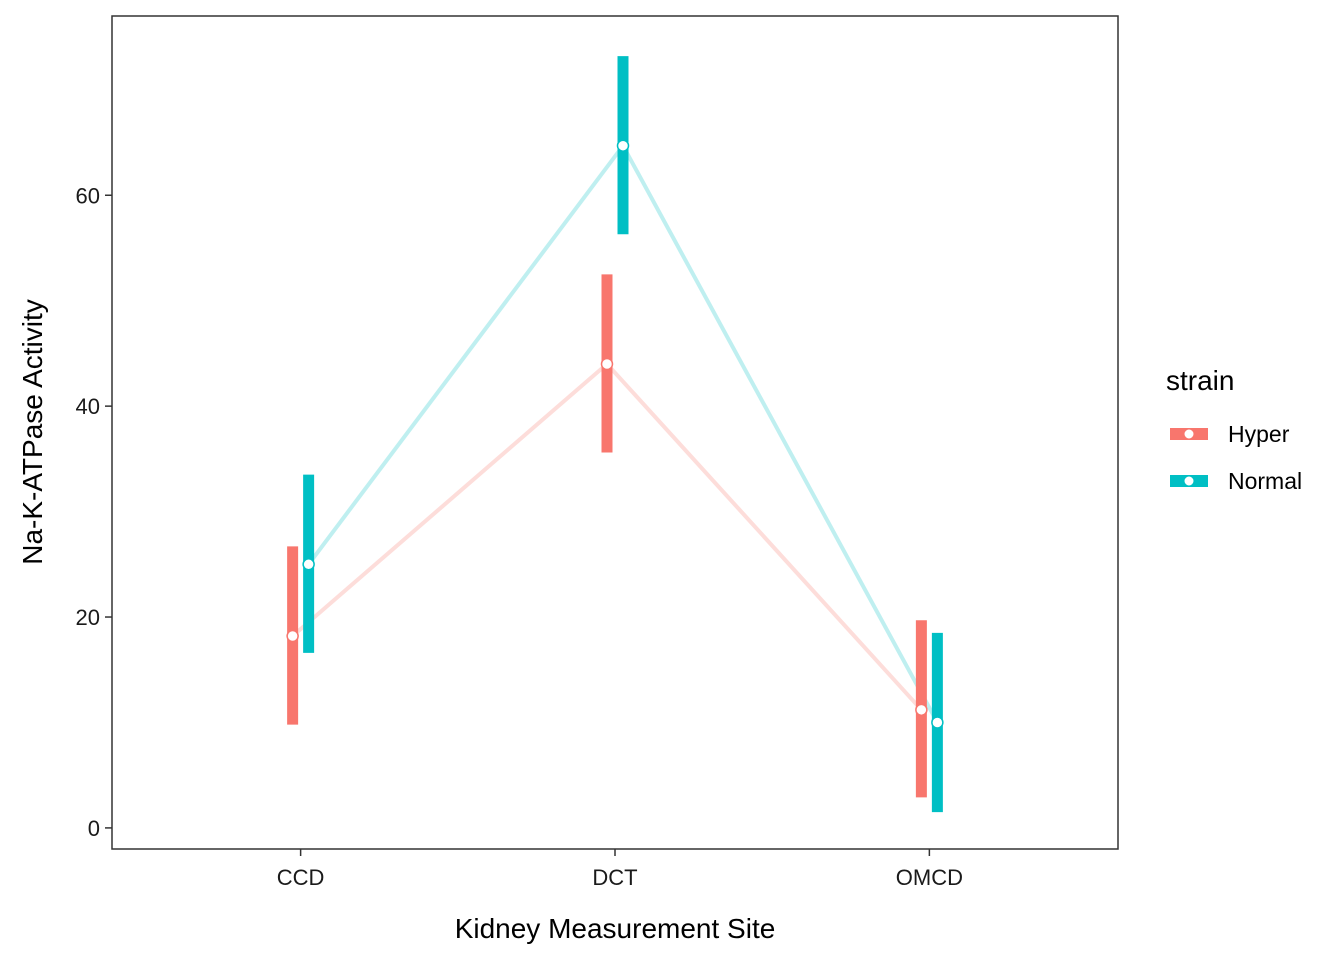  I want to click on data-point-hyper-omcd, so click(921, 710).